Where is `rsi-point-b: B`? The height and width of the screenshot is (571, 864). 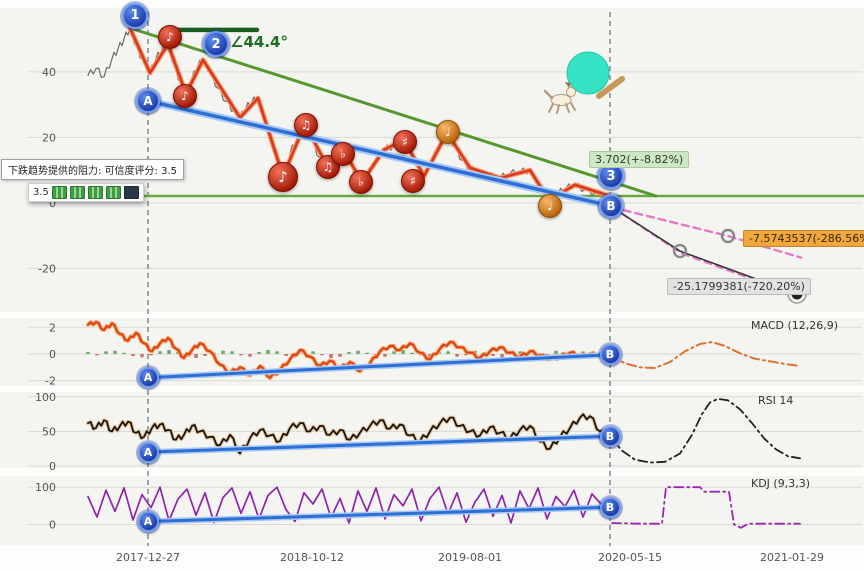 rsi-point-b: B is located at coordinates (610, 436).